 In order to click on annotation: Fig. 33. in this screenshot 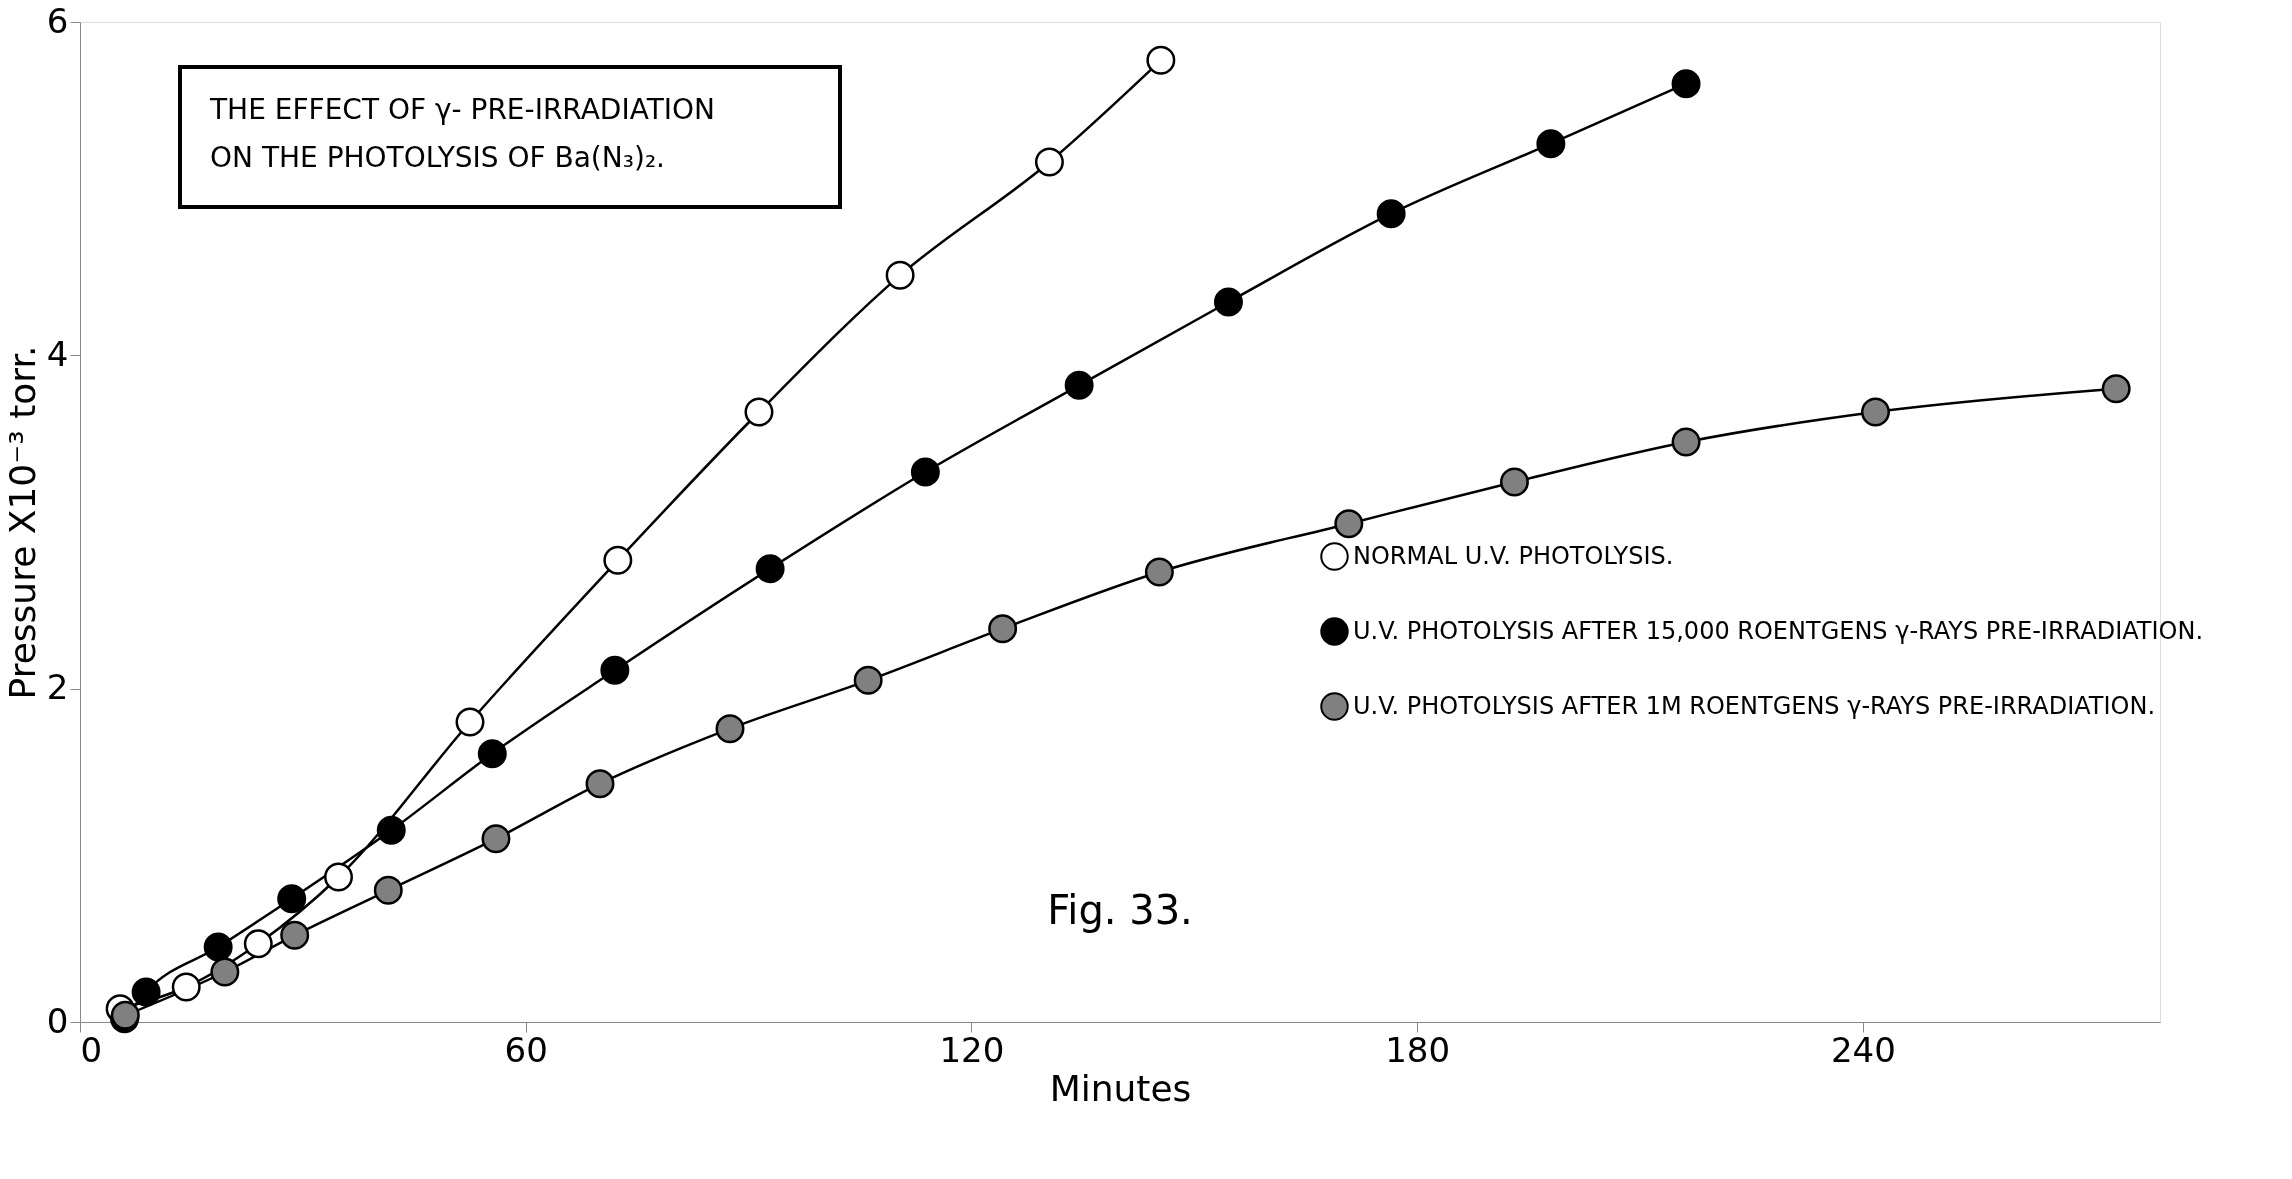, I will do `click(1120, 910)`.